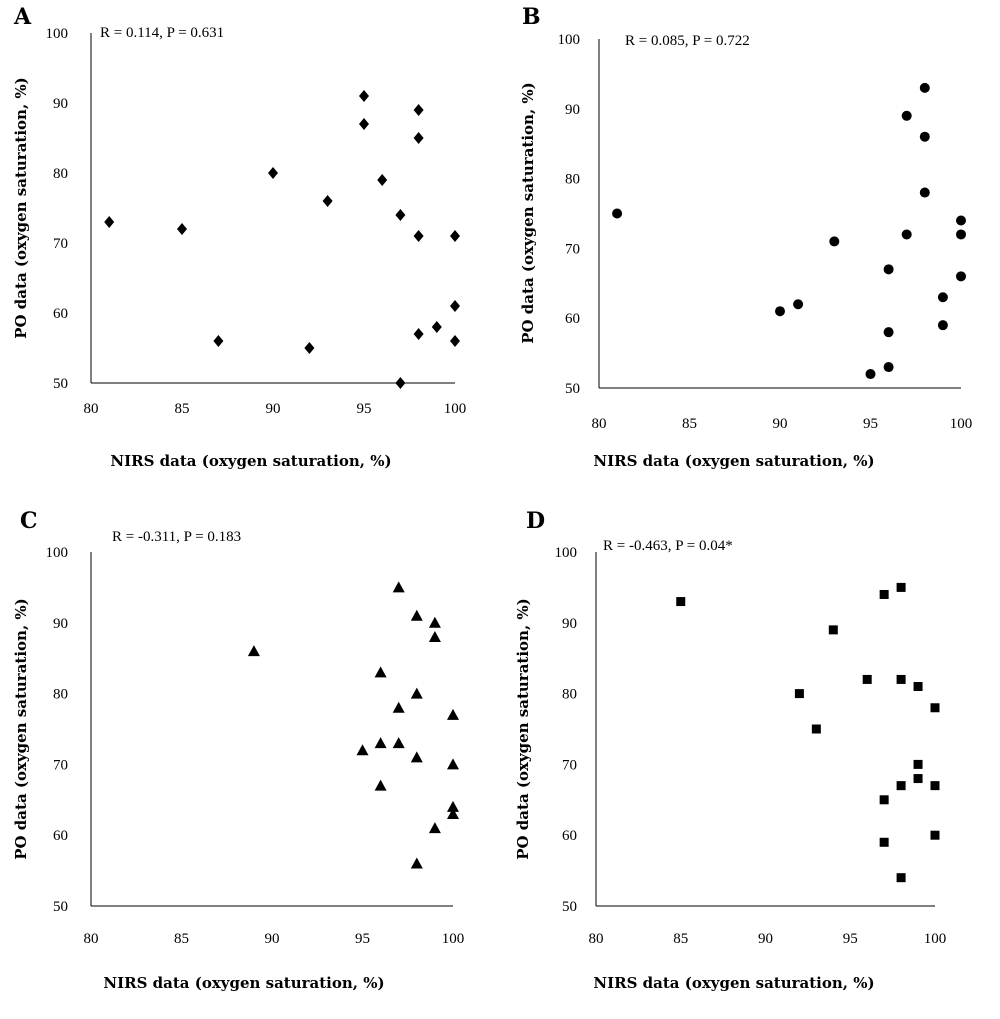  What do you see at coordinates (364, 409) in the screenshot?
I see `panel-a-x-tick: 95` at bounding box center [364, 409].